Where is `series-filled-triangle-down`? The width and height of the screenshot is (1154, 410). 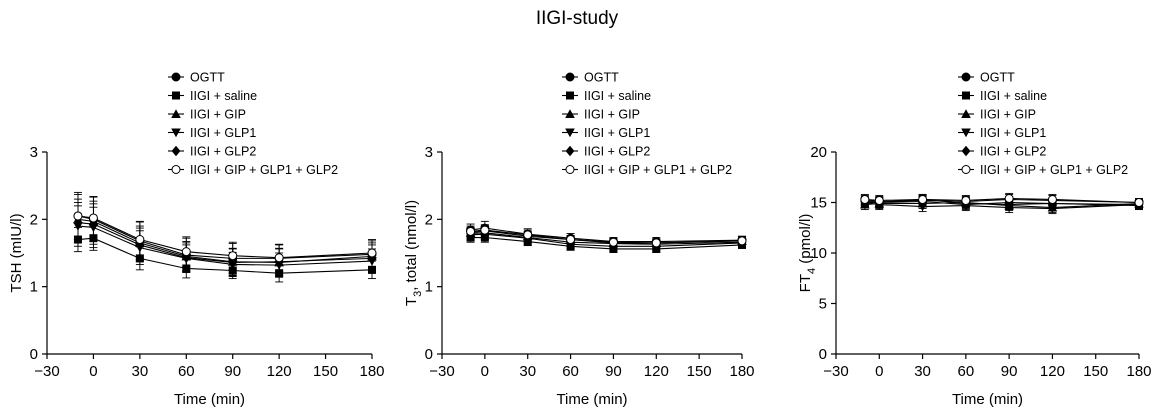
series-filled-triangle-down is located at coordinates (225, 241).